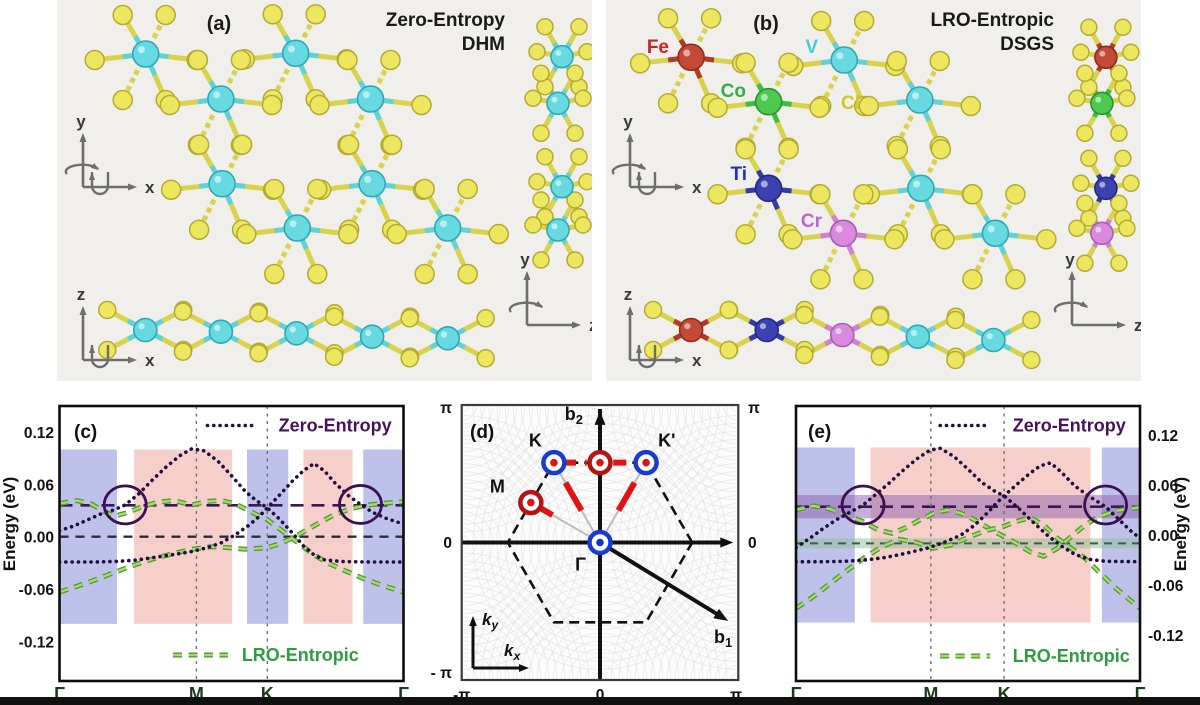 The width and height of the screenshot is (1200, 705). Describe the element at coordinates (403, 694) in the screenshot. I see `x-tick-label-3: Γ` at that location.